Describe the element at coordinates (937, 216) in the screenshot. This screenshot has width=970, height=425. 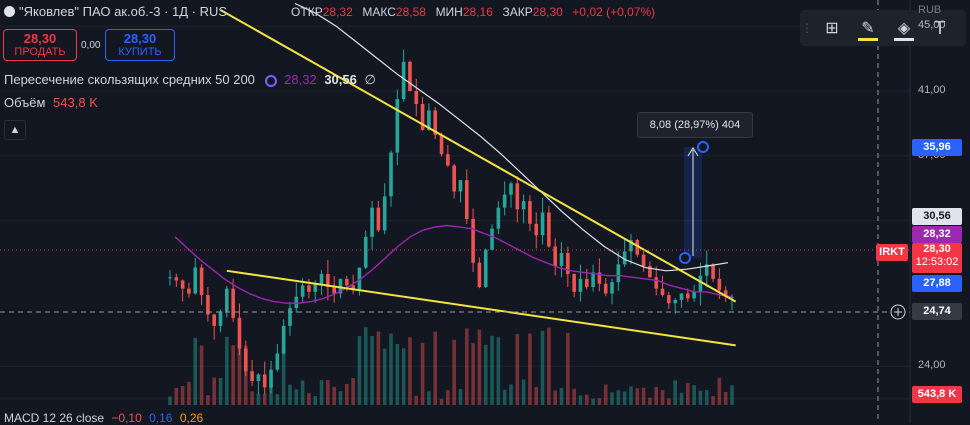
I see `ma-white-axis-tag: 30,56` at that location.